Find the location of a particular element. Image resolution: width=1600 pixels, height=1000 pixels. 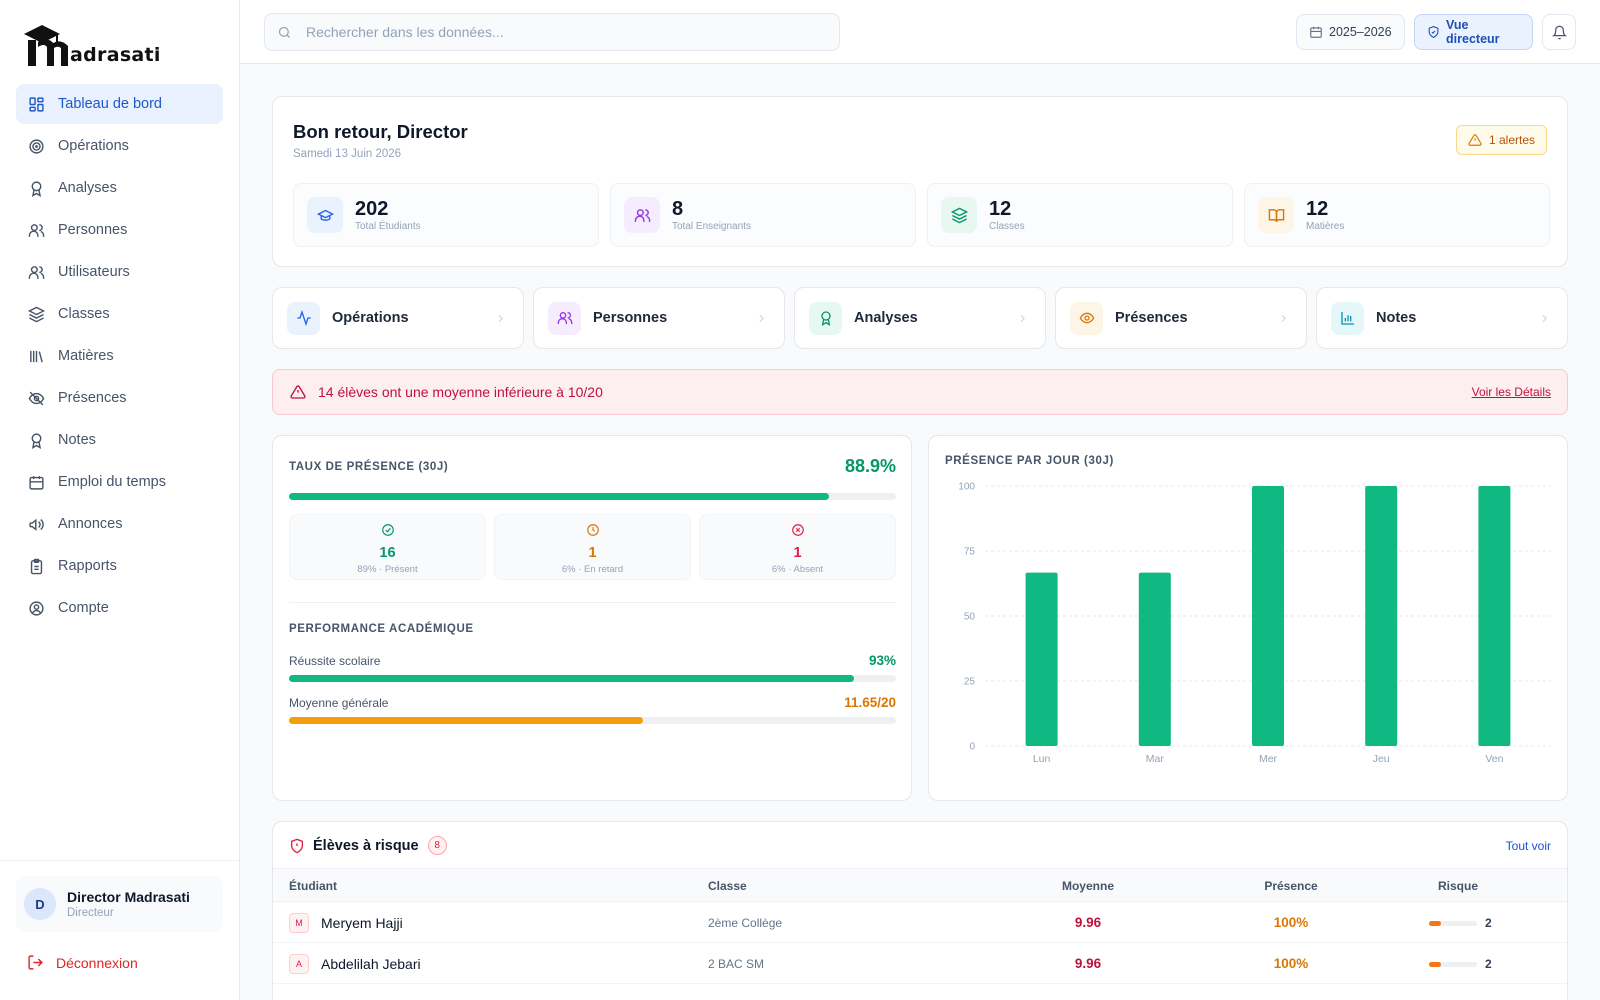

student-class: 2 BAC SM is located at coordinates (736, 964).